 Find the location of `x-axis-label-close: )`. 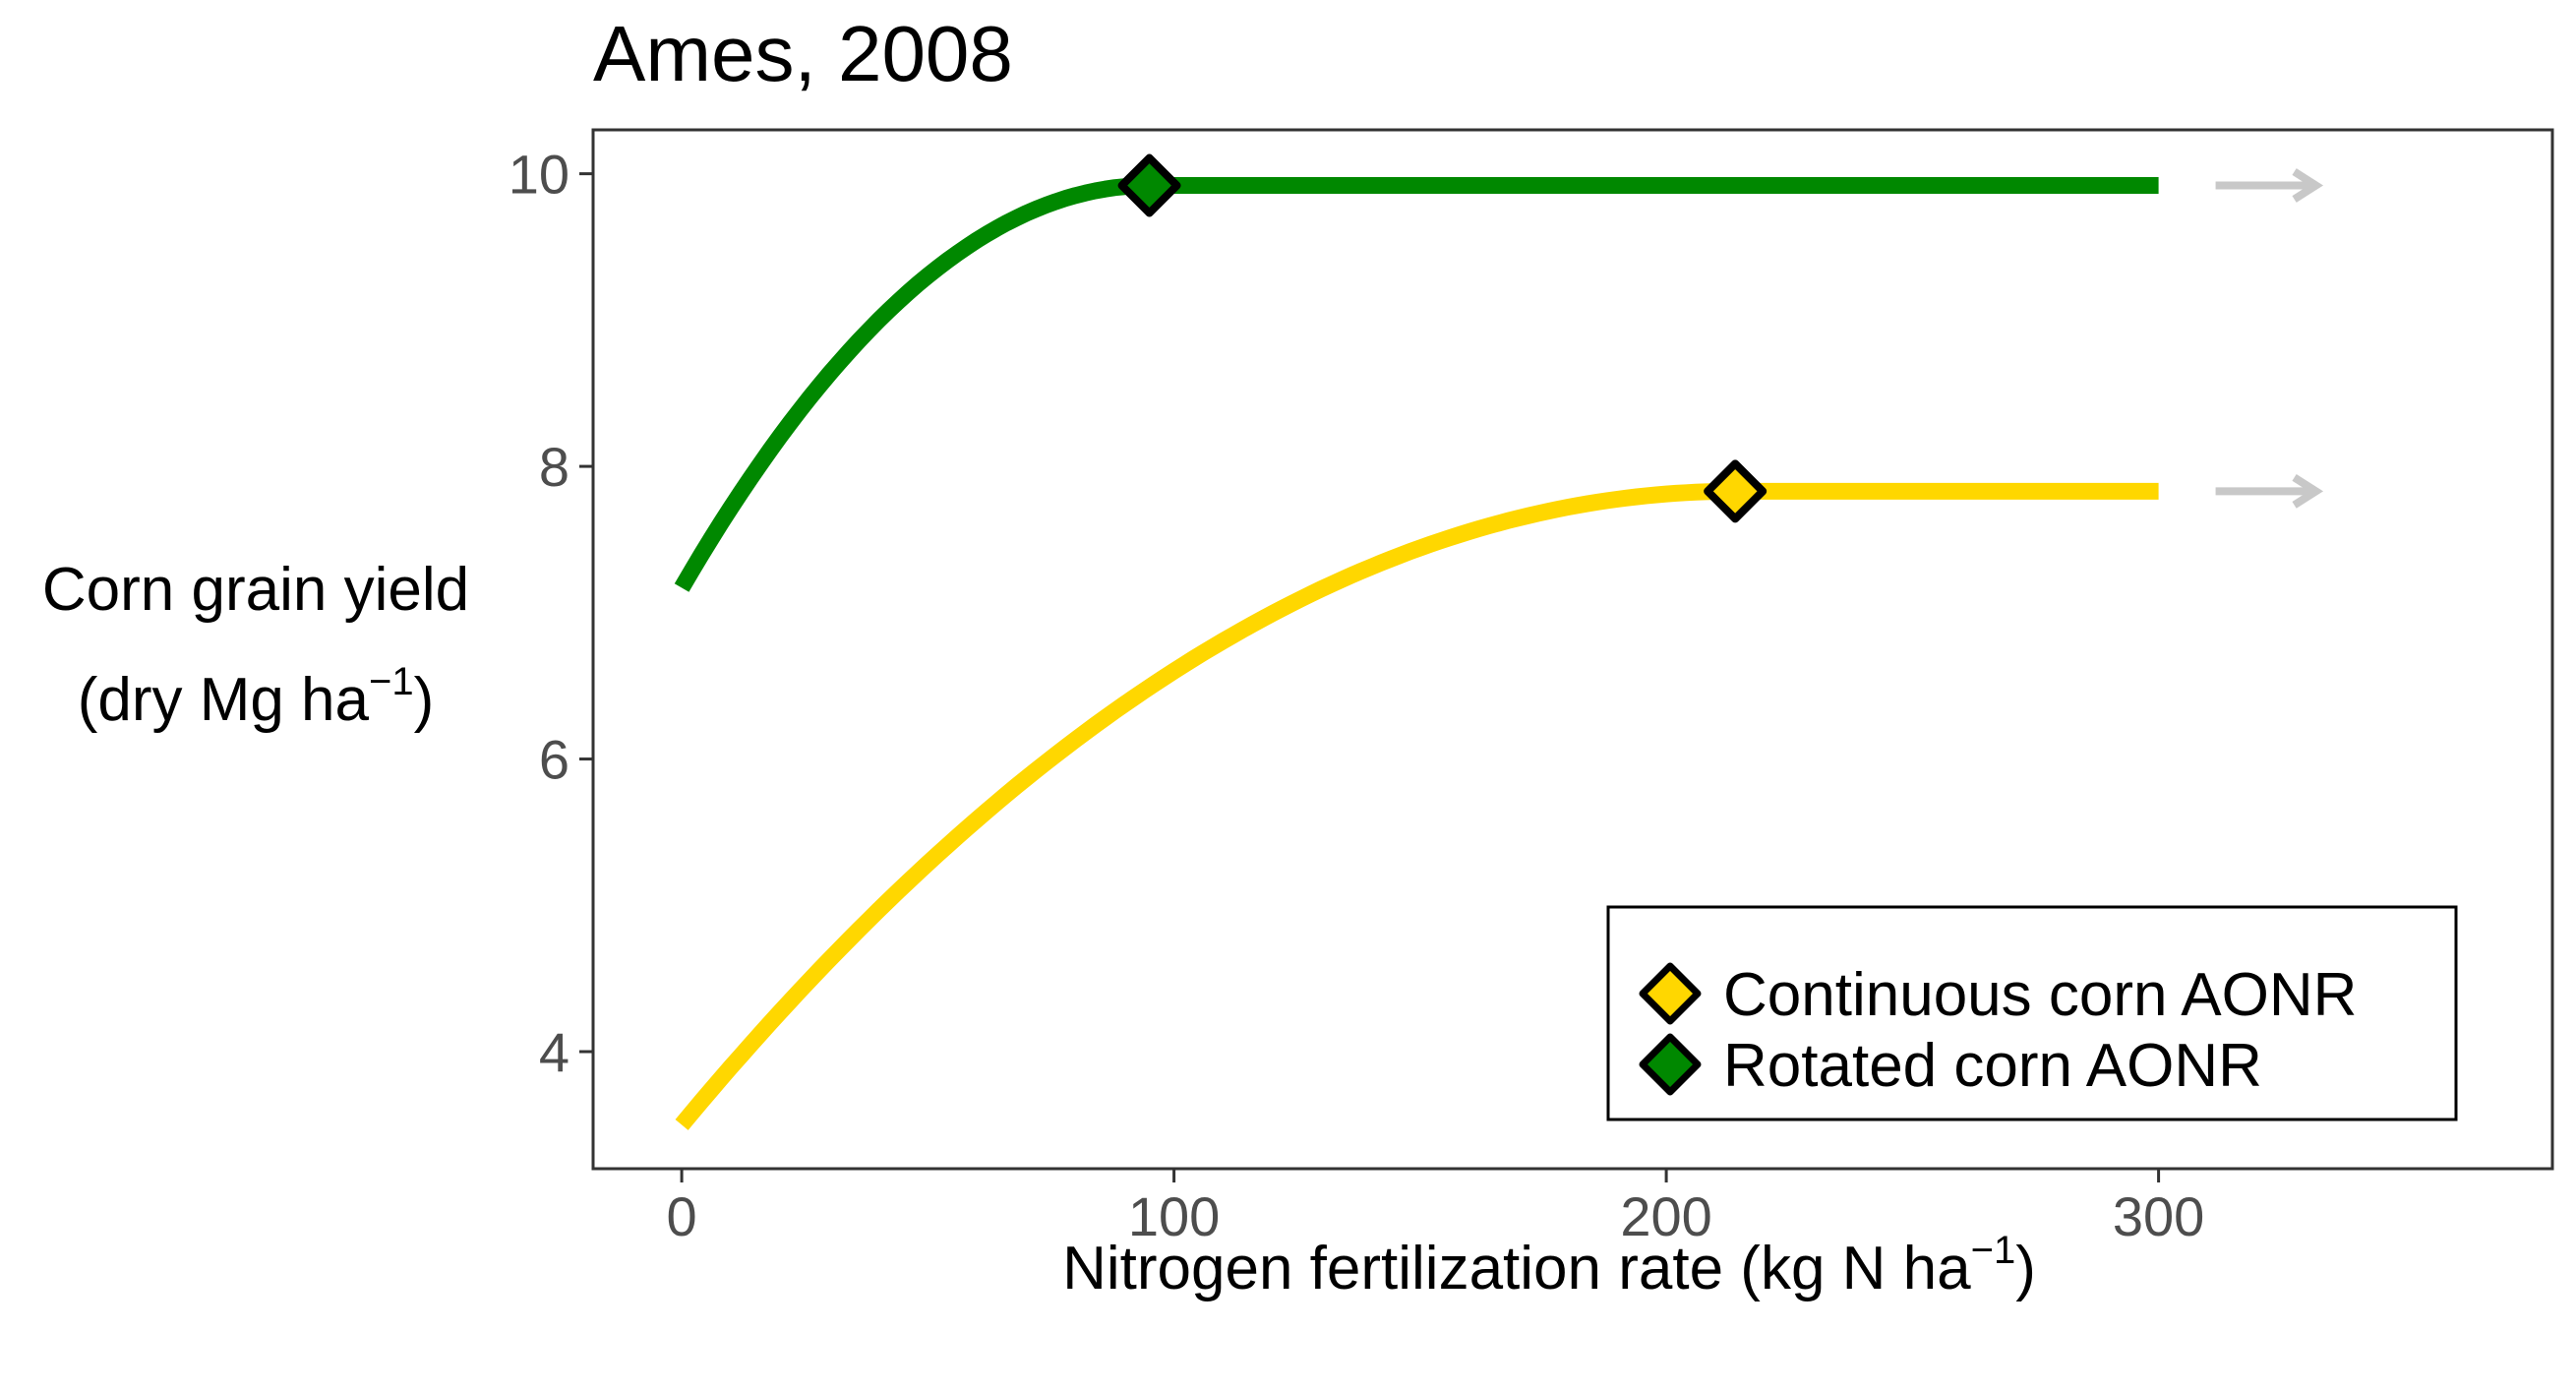

x-axis-label-close: ) is located at coordinates (2026, 1268).